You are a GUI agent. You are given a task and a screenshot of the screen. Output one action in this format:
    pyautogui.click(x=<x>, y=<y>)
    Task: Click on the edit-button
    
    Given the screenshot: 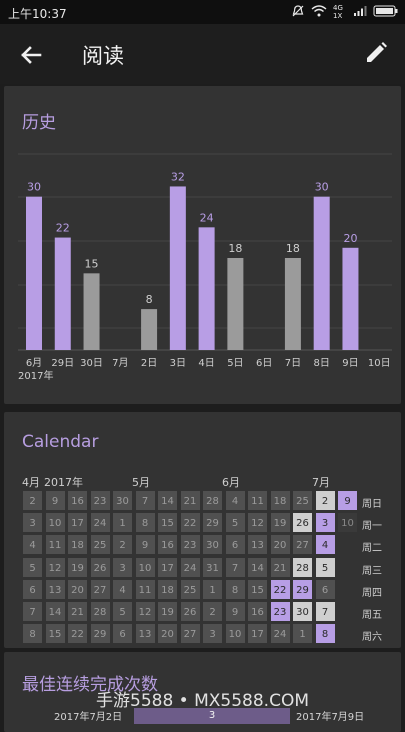 What is the action you would take?
    pyautogui.click(x=376, y=53)
    